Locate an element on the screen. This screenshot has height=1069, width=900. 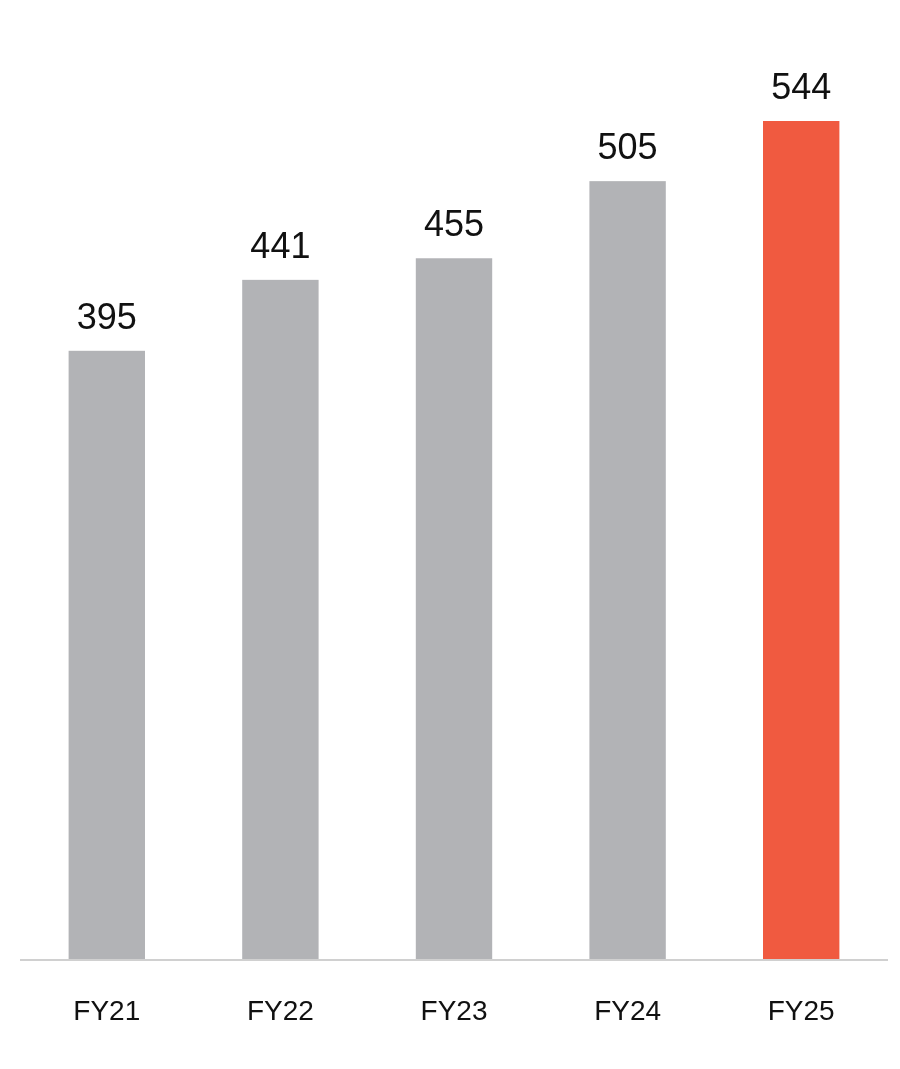
x-tick-label: FY23 is located at coordinates (454, 1010).